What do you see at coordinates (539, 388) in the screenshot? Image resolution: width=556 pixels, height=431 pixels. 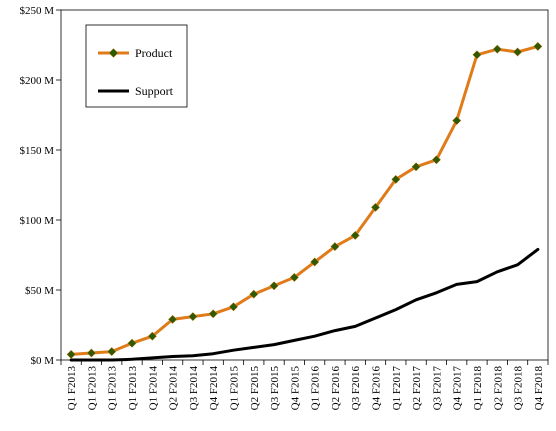 I see `x-tick-label: Q4 F2018` at bounding box center [539, 388].